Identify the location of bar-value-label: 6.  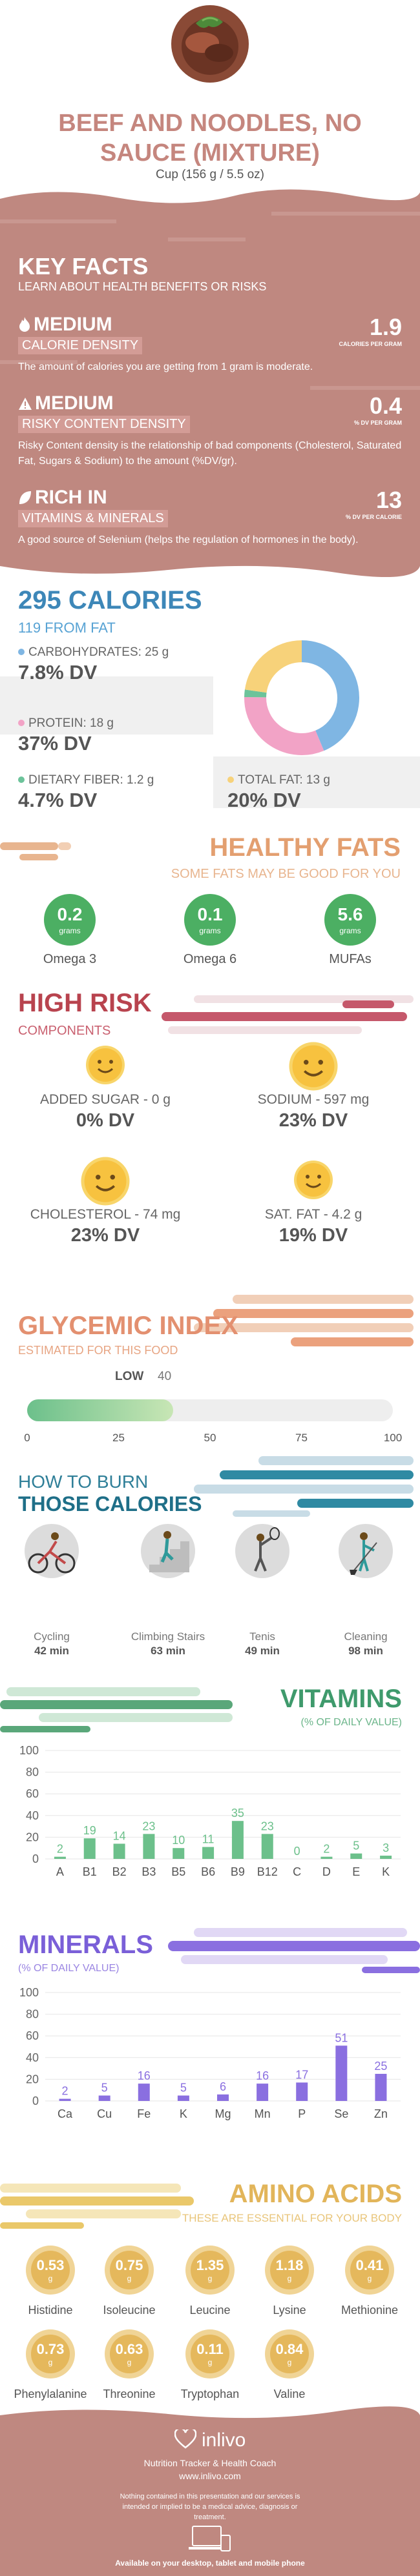
(223, 2086).